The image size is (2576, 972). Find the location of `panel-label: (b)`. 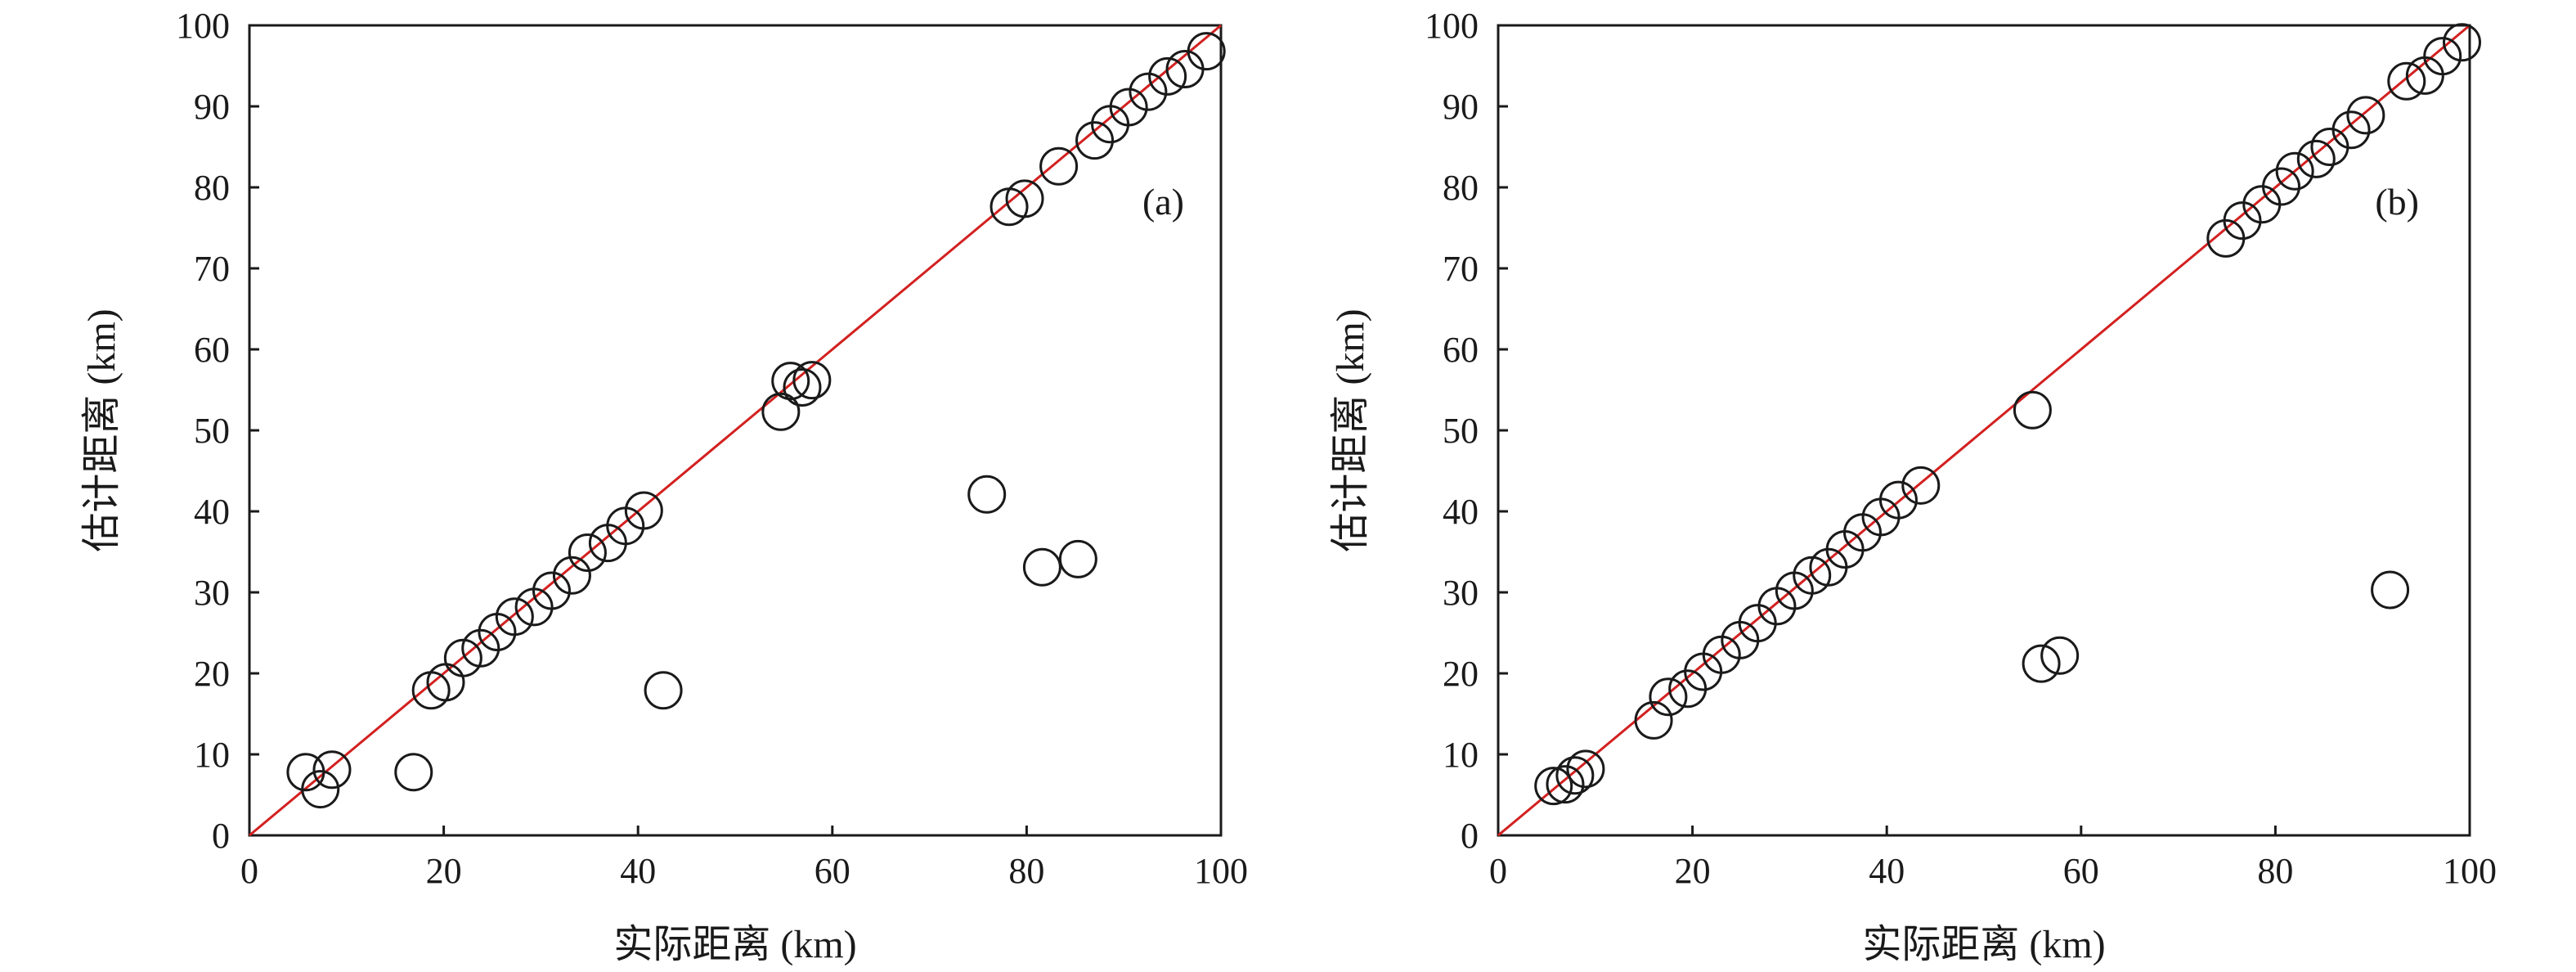

panel-label: (b) is located at coordinates (2397, 202).